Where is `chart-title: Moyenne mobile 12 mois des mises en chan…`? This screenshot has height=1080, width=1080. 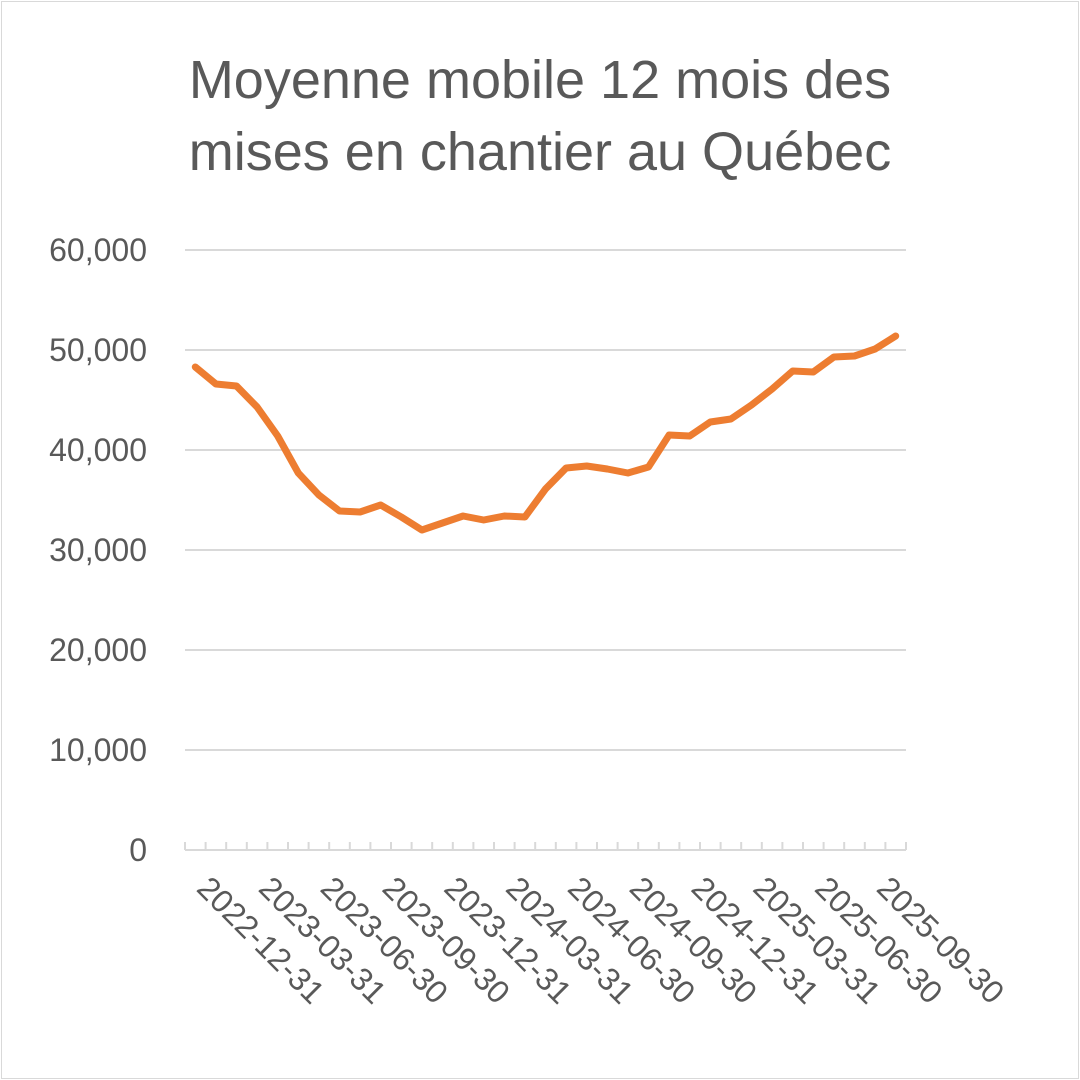
chart-title: Moyenne mobile 12 mois des mises en chan… is located at coordinates (540, 116).